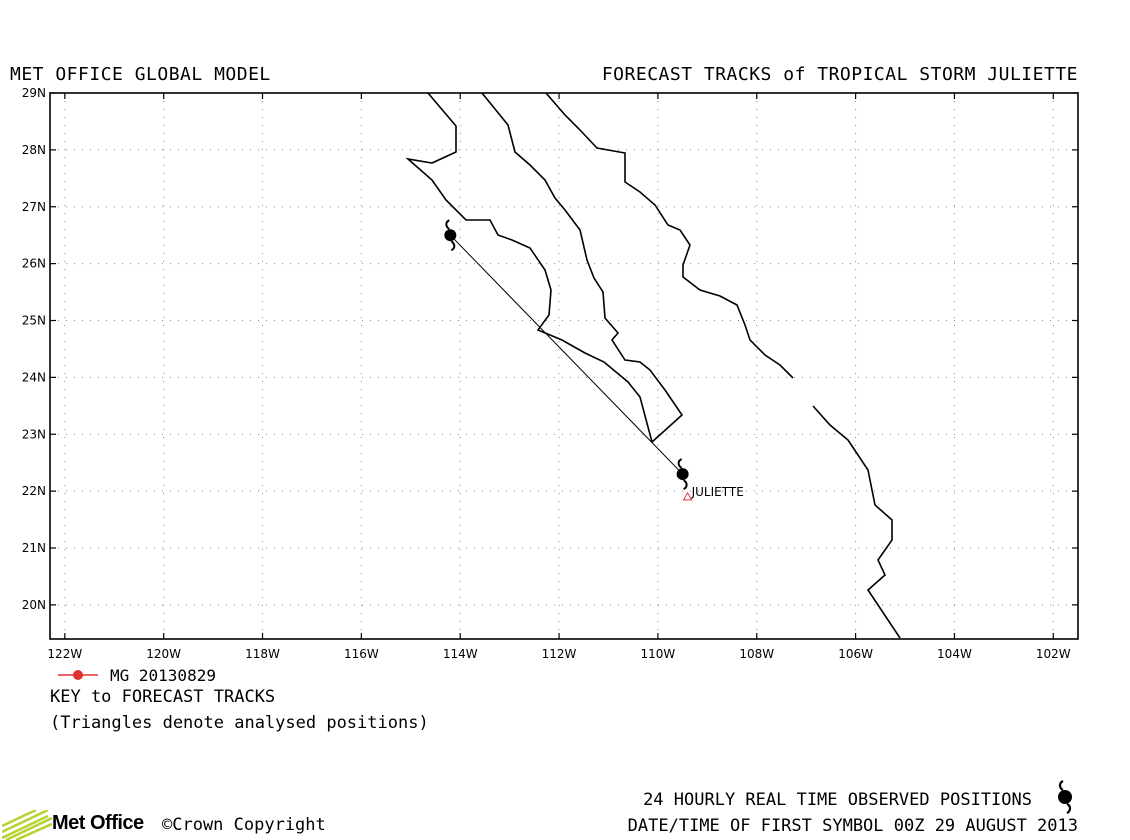  Describe the element at coordinates (954, 654) in the screenshot. I see `lon-tick-label: 104W` at that location.